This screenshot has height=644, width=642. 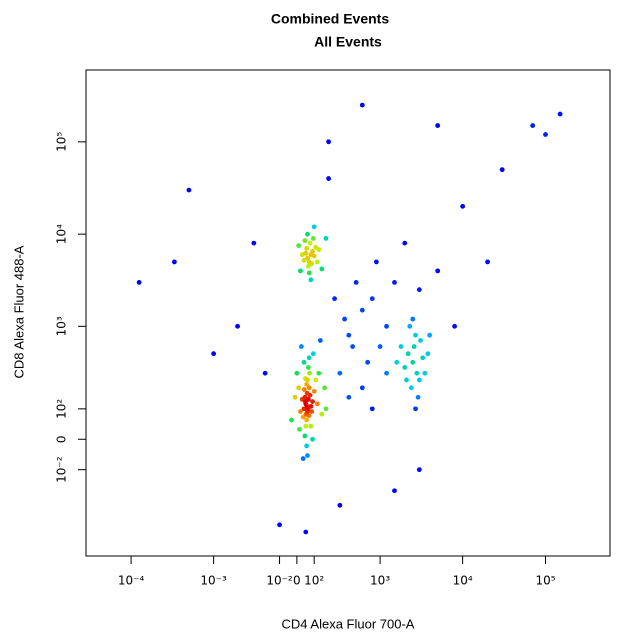 What do you see at coordinates (545, 581) in the screenshot?
I see `x-tick-label: 10⁵` at bounding box center [545, 581].